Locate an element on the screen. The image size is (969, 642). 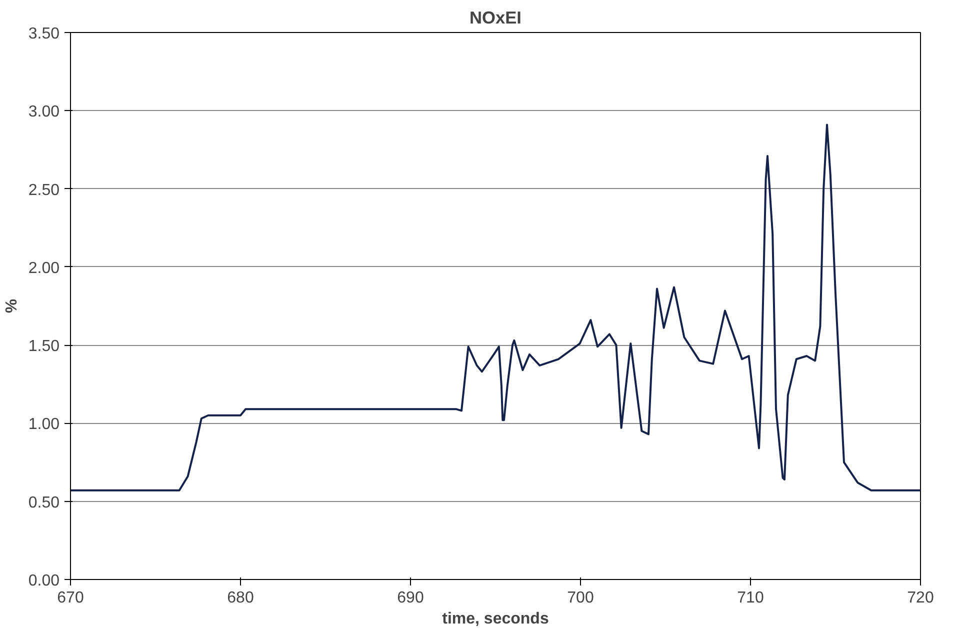
y-tick-label: 0.50 is located at coordinates (44, 503).